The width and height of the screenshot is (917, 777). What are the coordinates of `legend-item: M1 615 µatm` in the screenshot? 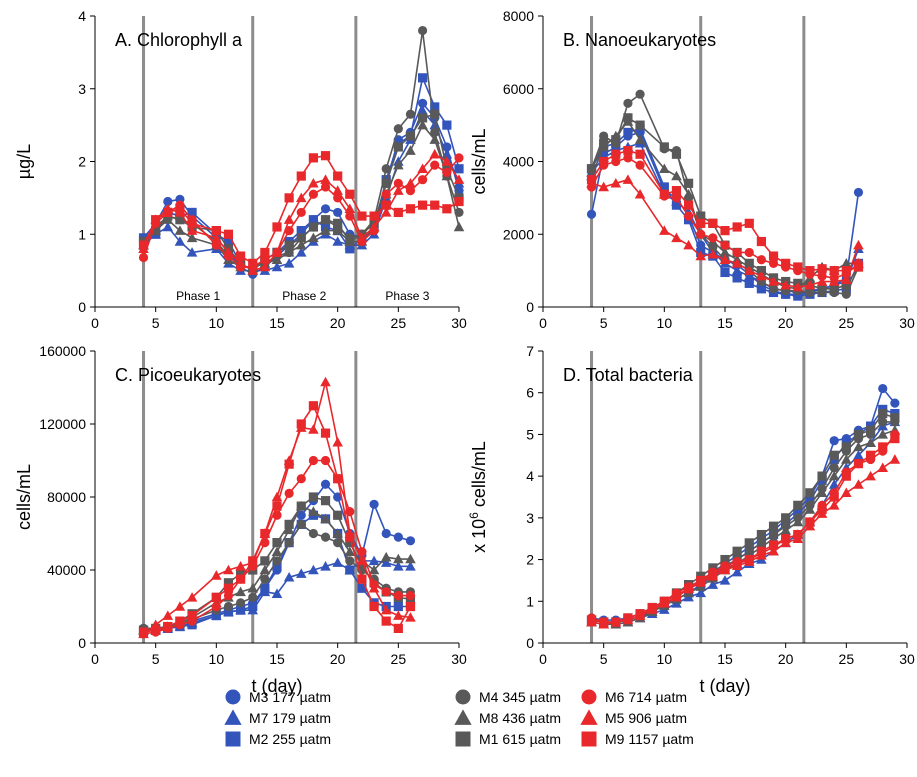 It's located at (508, 739).